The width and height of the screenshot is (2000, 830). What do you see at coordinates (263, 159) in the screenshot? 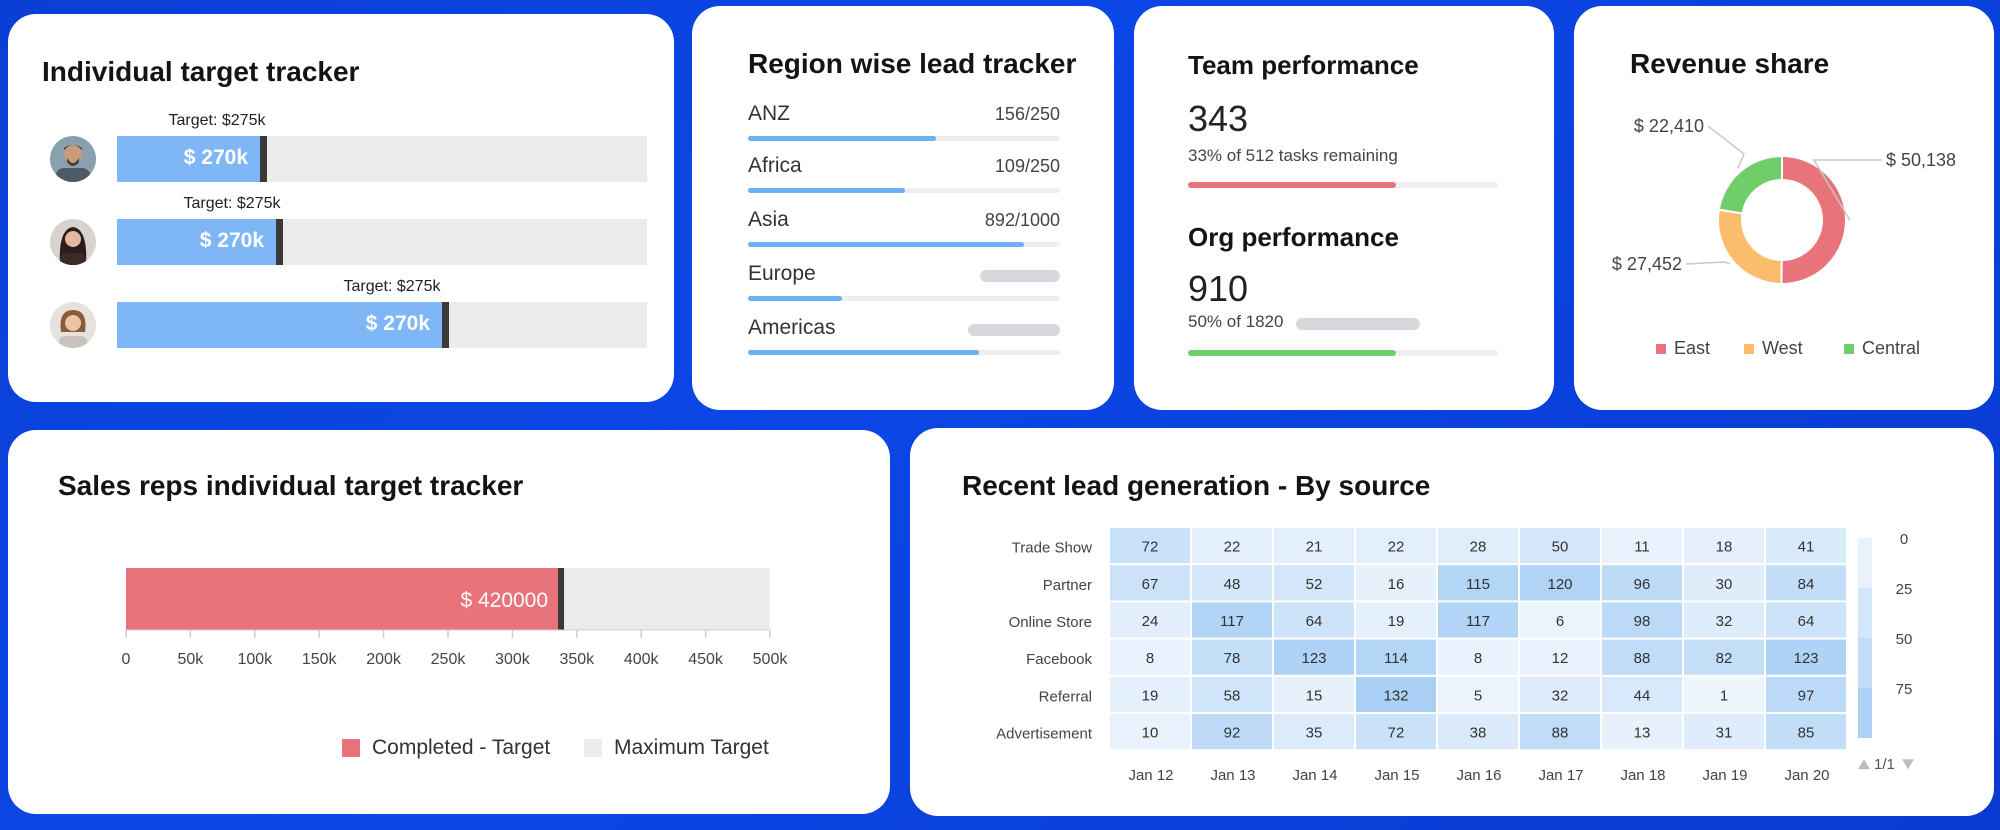
I see `target-marker` at bounding box center [263, 159].